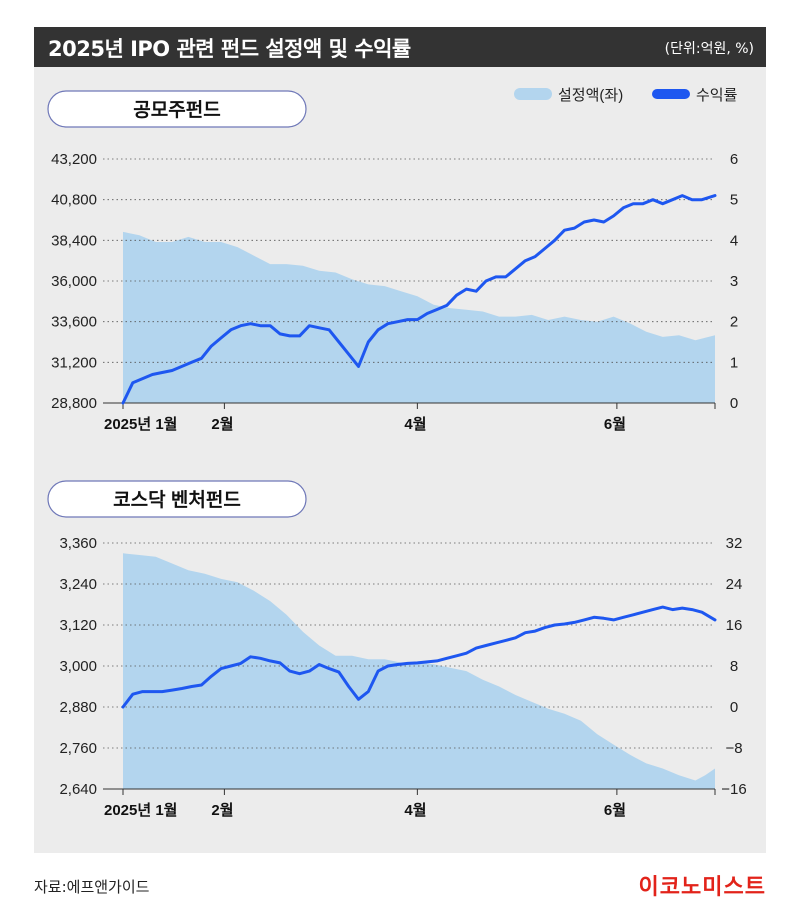 The height and width of the screenshot is (915, 800). What do you see at coordinates (733, 748) in the screenshot?
I see `y-right-tick-label: −8` at bounding box center [733, 748].